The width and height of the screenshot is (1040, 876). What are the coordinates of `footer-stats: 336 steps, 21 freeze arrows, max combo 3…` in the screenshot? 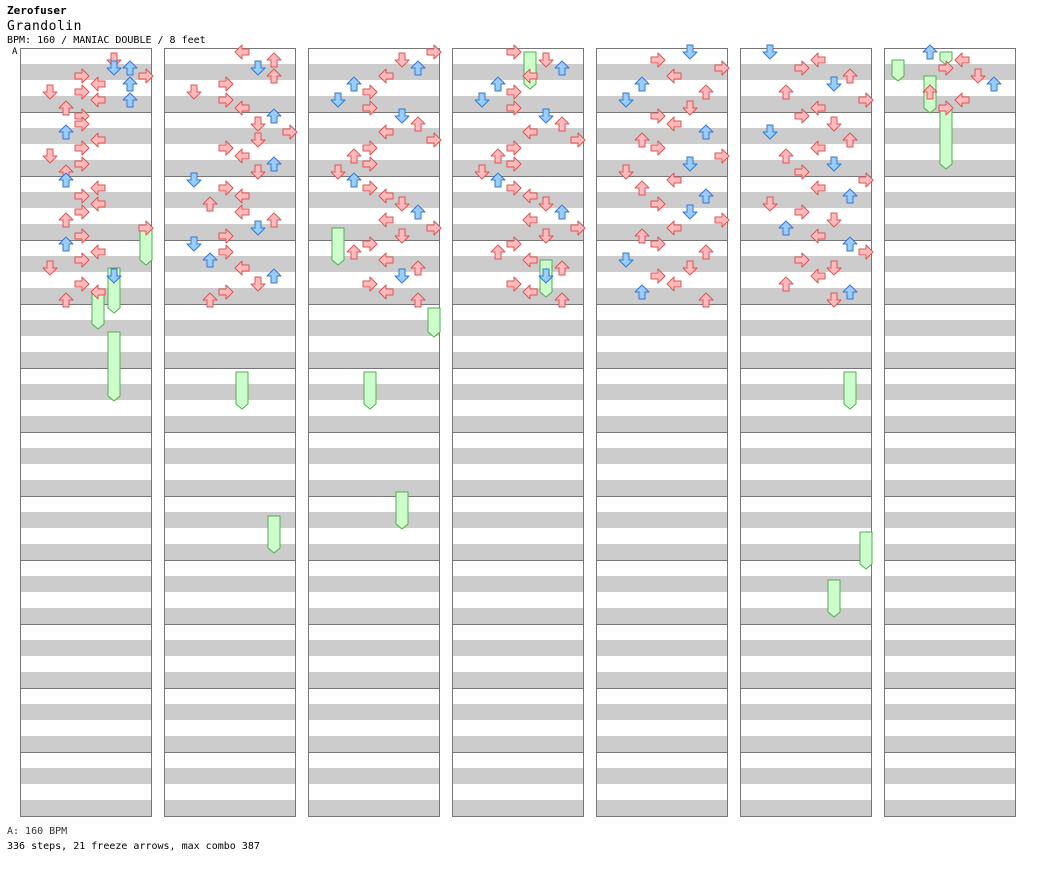 It's located at (133, 846).